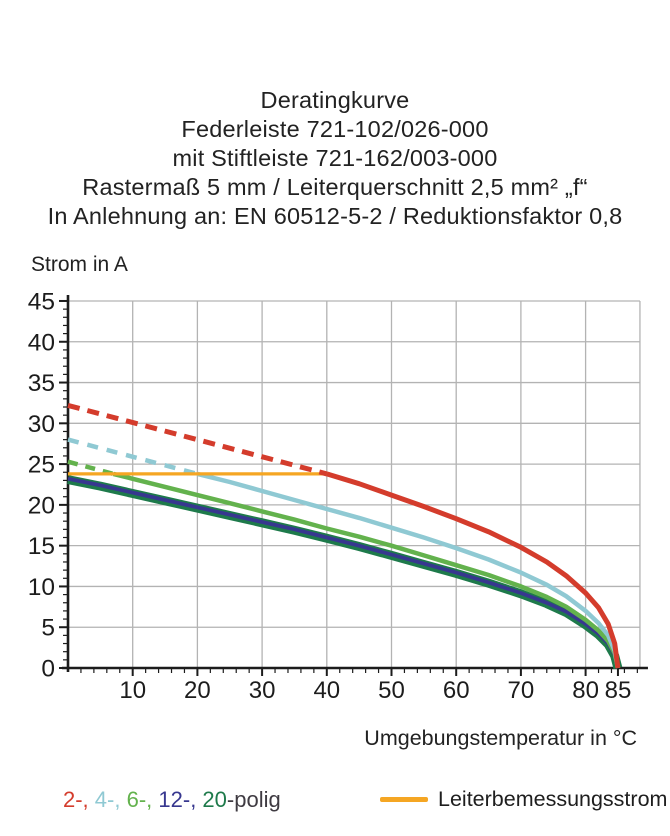  I want to click on x-axis-title: Umgebungstemperatur in °C, so click(500, 738).